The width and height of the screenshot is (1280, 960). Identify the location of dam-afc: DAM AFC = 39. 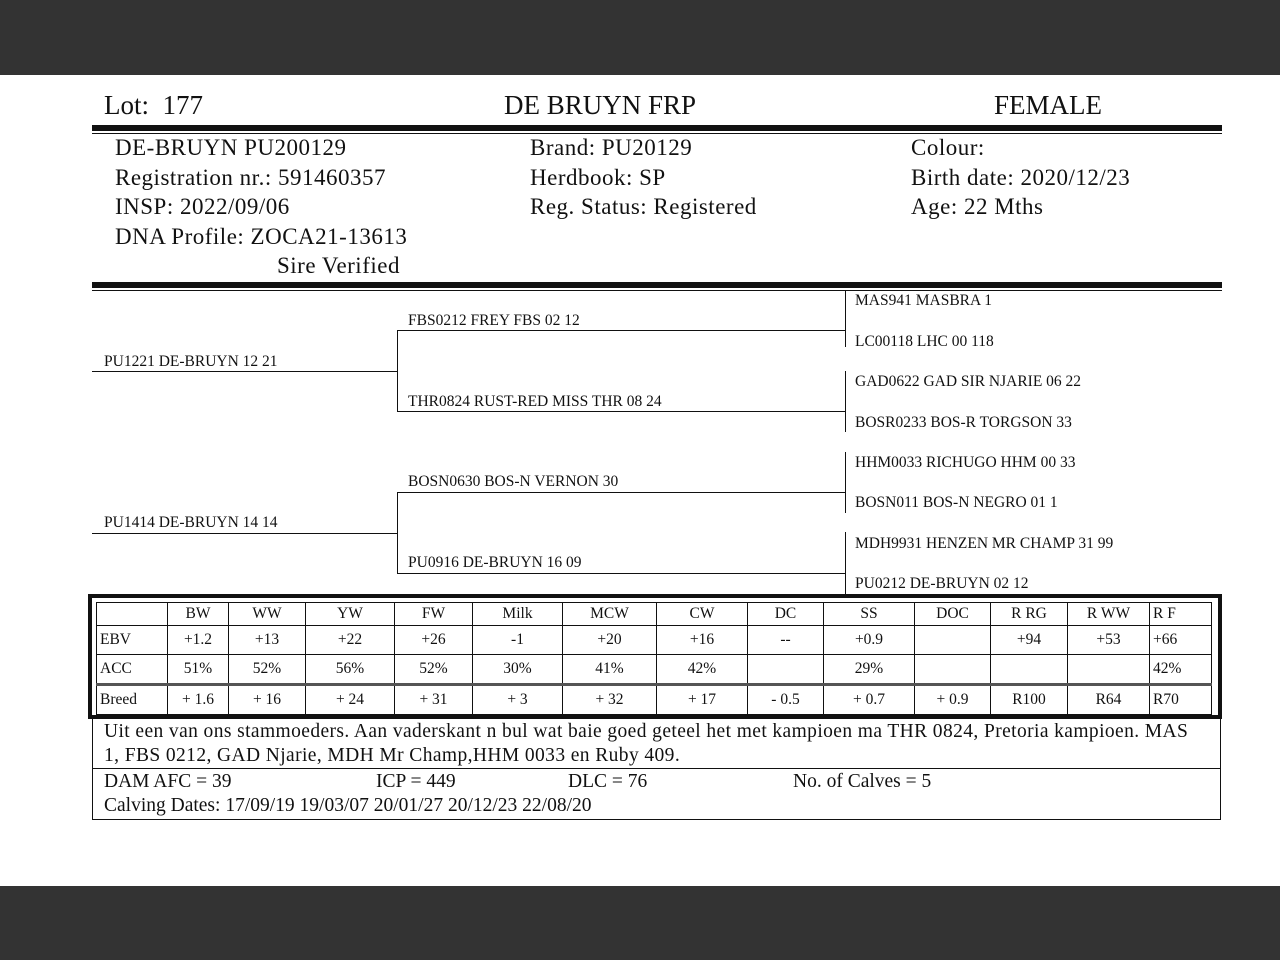
(168, 781).